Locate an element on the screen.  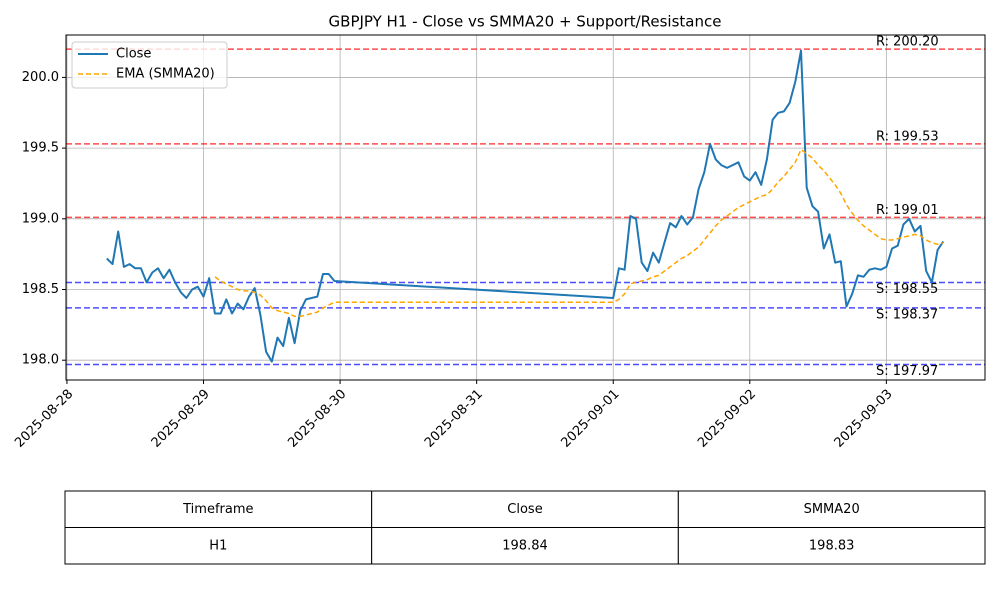
y-tick-label: 198.0 is located at coordinates (40, 360).